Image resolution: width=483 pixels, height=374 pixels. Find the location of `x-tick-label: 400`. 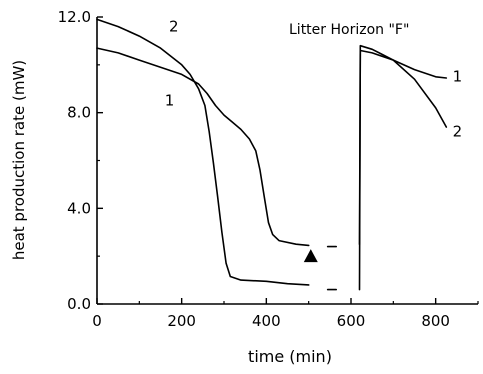

x-tick-label: 400 is located at coordinates (266, 321).